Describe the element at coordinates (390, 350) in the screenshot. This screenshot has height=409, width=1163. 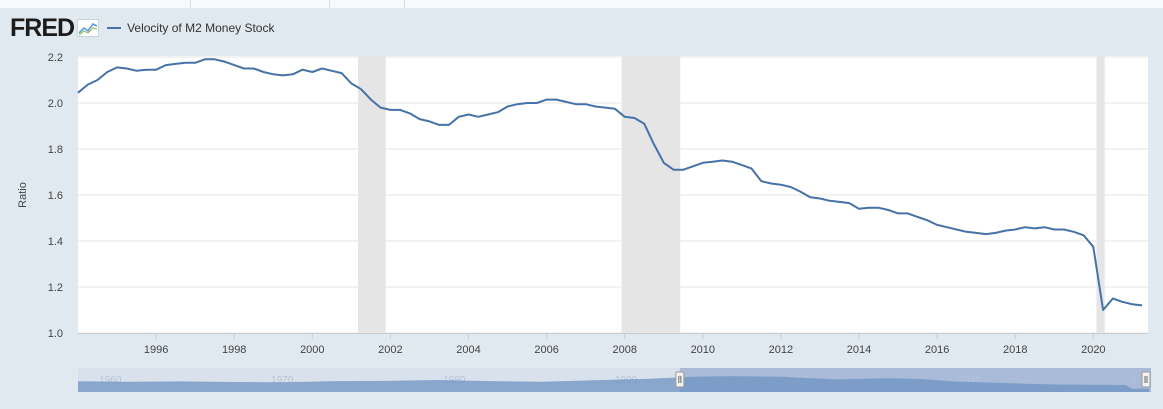
I see `x-tick-label: 2002` at that location.